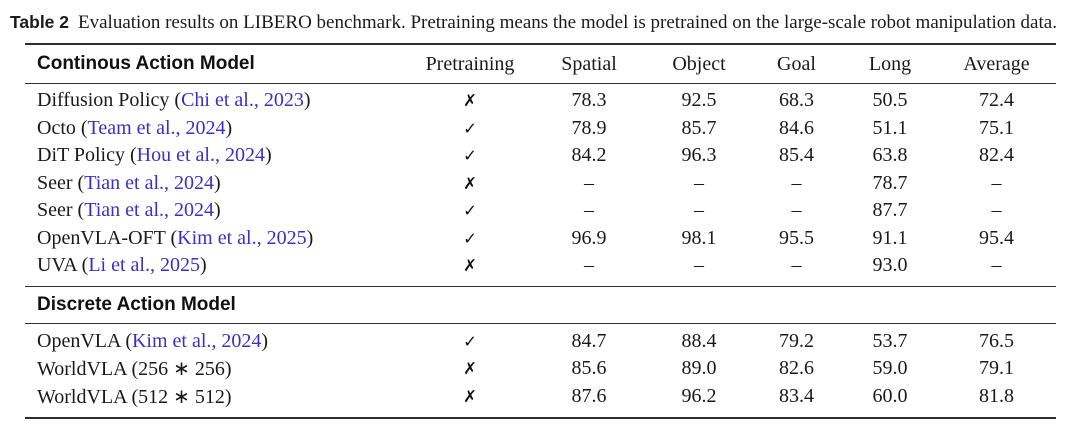 Image resolution: width=1080 pixels, height=442 pixels. Describe the element at coordinates (156, 127) in the screenshot. I see `citation-link: Team et al., 2024` at that location.